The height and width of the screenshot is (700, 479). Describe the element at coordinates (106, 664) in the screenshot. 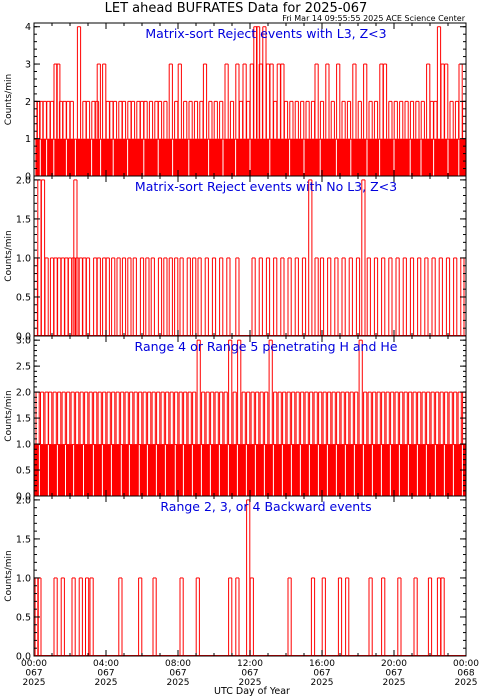

I see `x-tick-label-time: 04:00` at that location.